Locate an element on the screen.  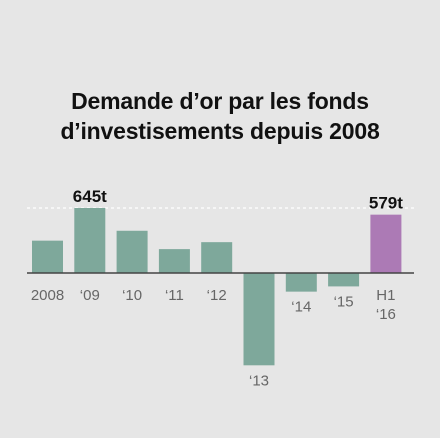
chart-title-line-1: Demande d’or par les fonds is located at coordinates (220, 101).